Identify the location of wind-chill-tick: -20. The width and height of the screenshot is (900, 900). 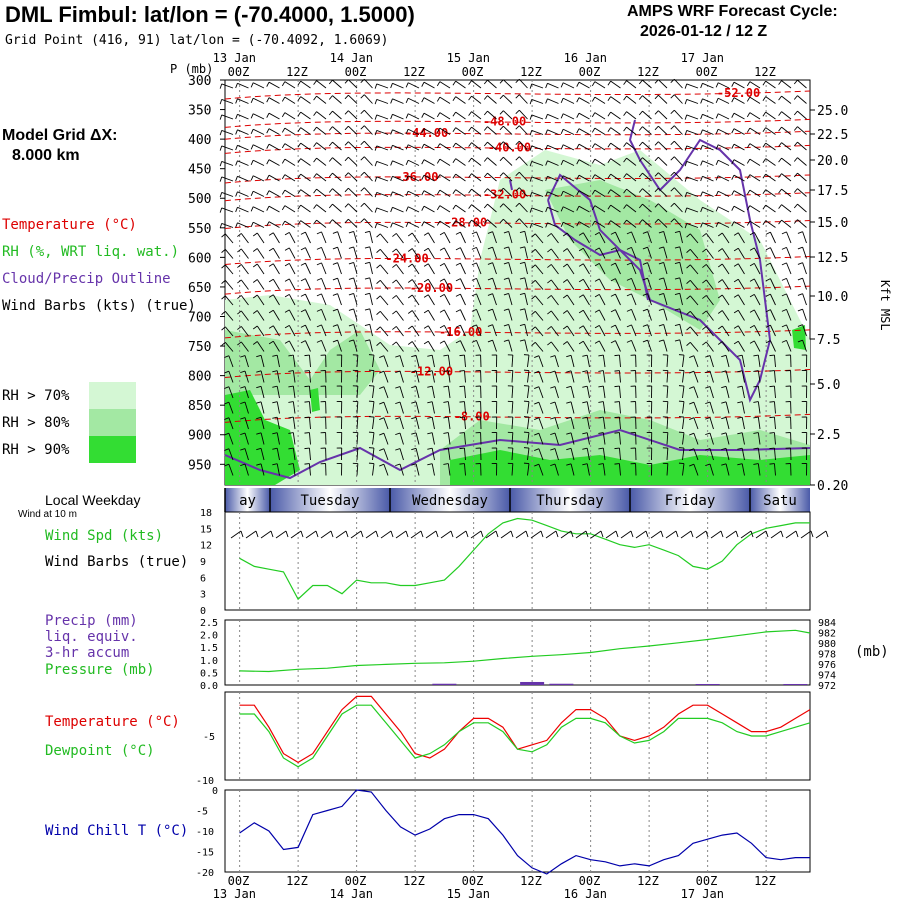
(205, 873).